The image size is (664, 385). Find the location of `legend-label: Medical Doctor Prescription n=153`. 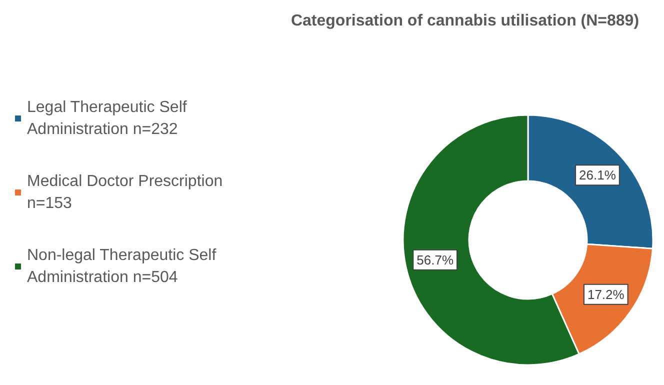

legend-label: Medical Doctor Prescription n=153 is located at coordinates (127, 192).